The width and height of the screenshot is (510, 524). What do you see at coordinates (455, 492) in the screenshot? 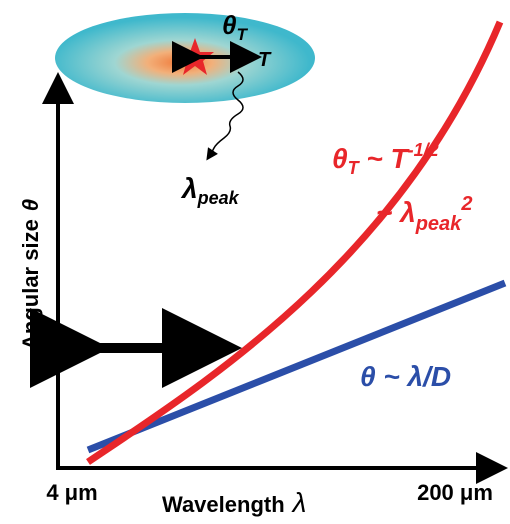
I see `x-max-label: 200 μm` at bounding box center [455, 492].